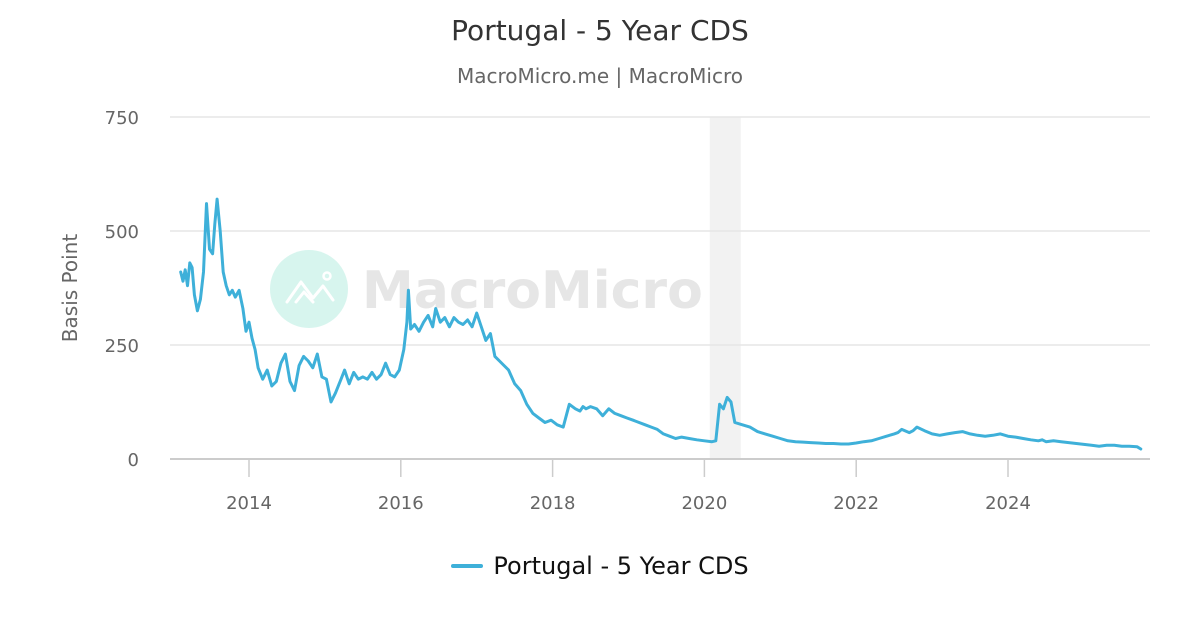  I want to click on x-tick-label: 2016, so click(401, 503).